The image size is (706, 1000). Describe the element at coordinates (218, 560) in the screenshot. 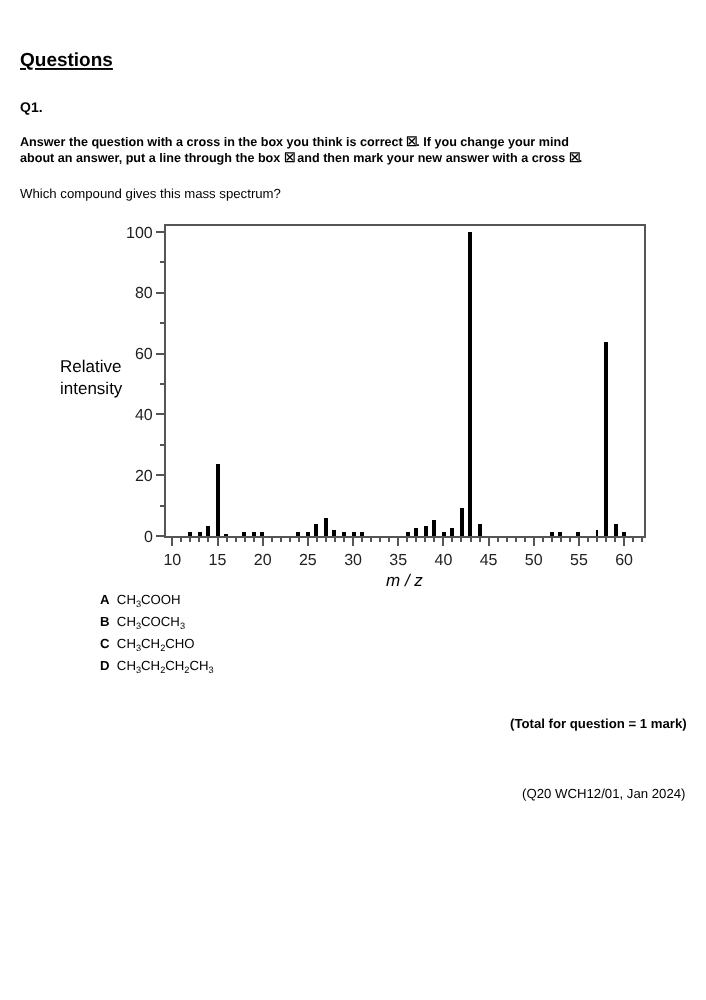

I see `x-tick-label: 15` at that location.